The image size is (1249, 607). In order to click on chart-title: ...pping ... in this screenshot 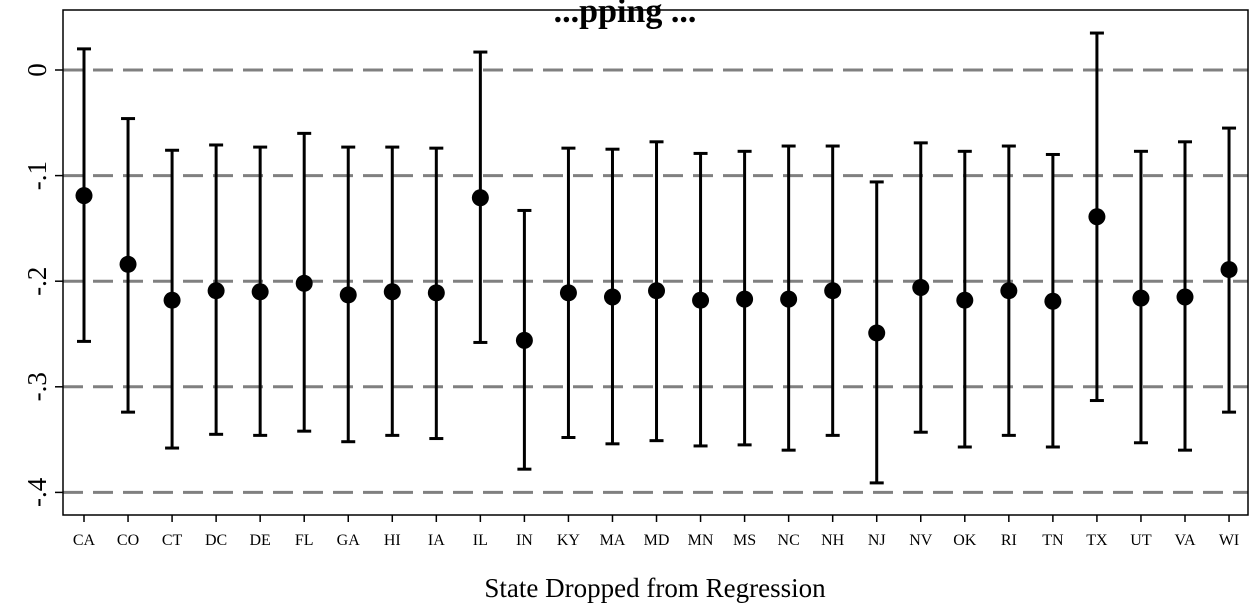, I will do `click(625, 15)`.